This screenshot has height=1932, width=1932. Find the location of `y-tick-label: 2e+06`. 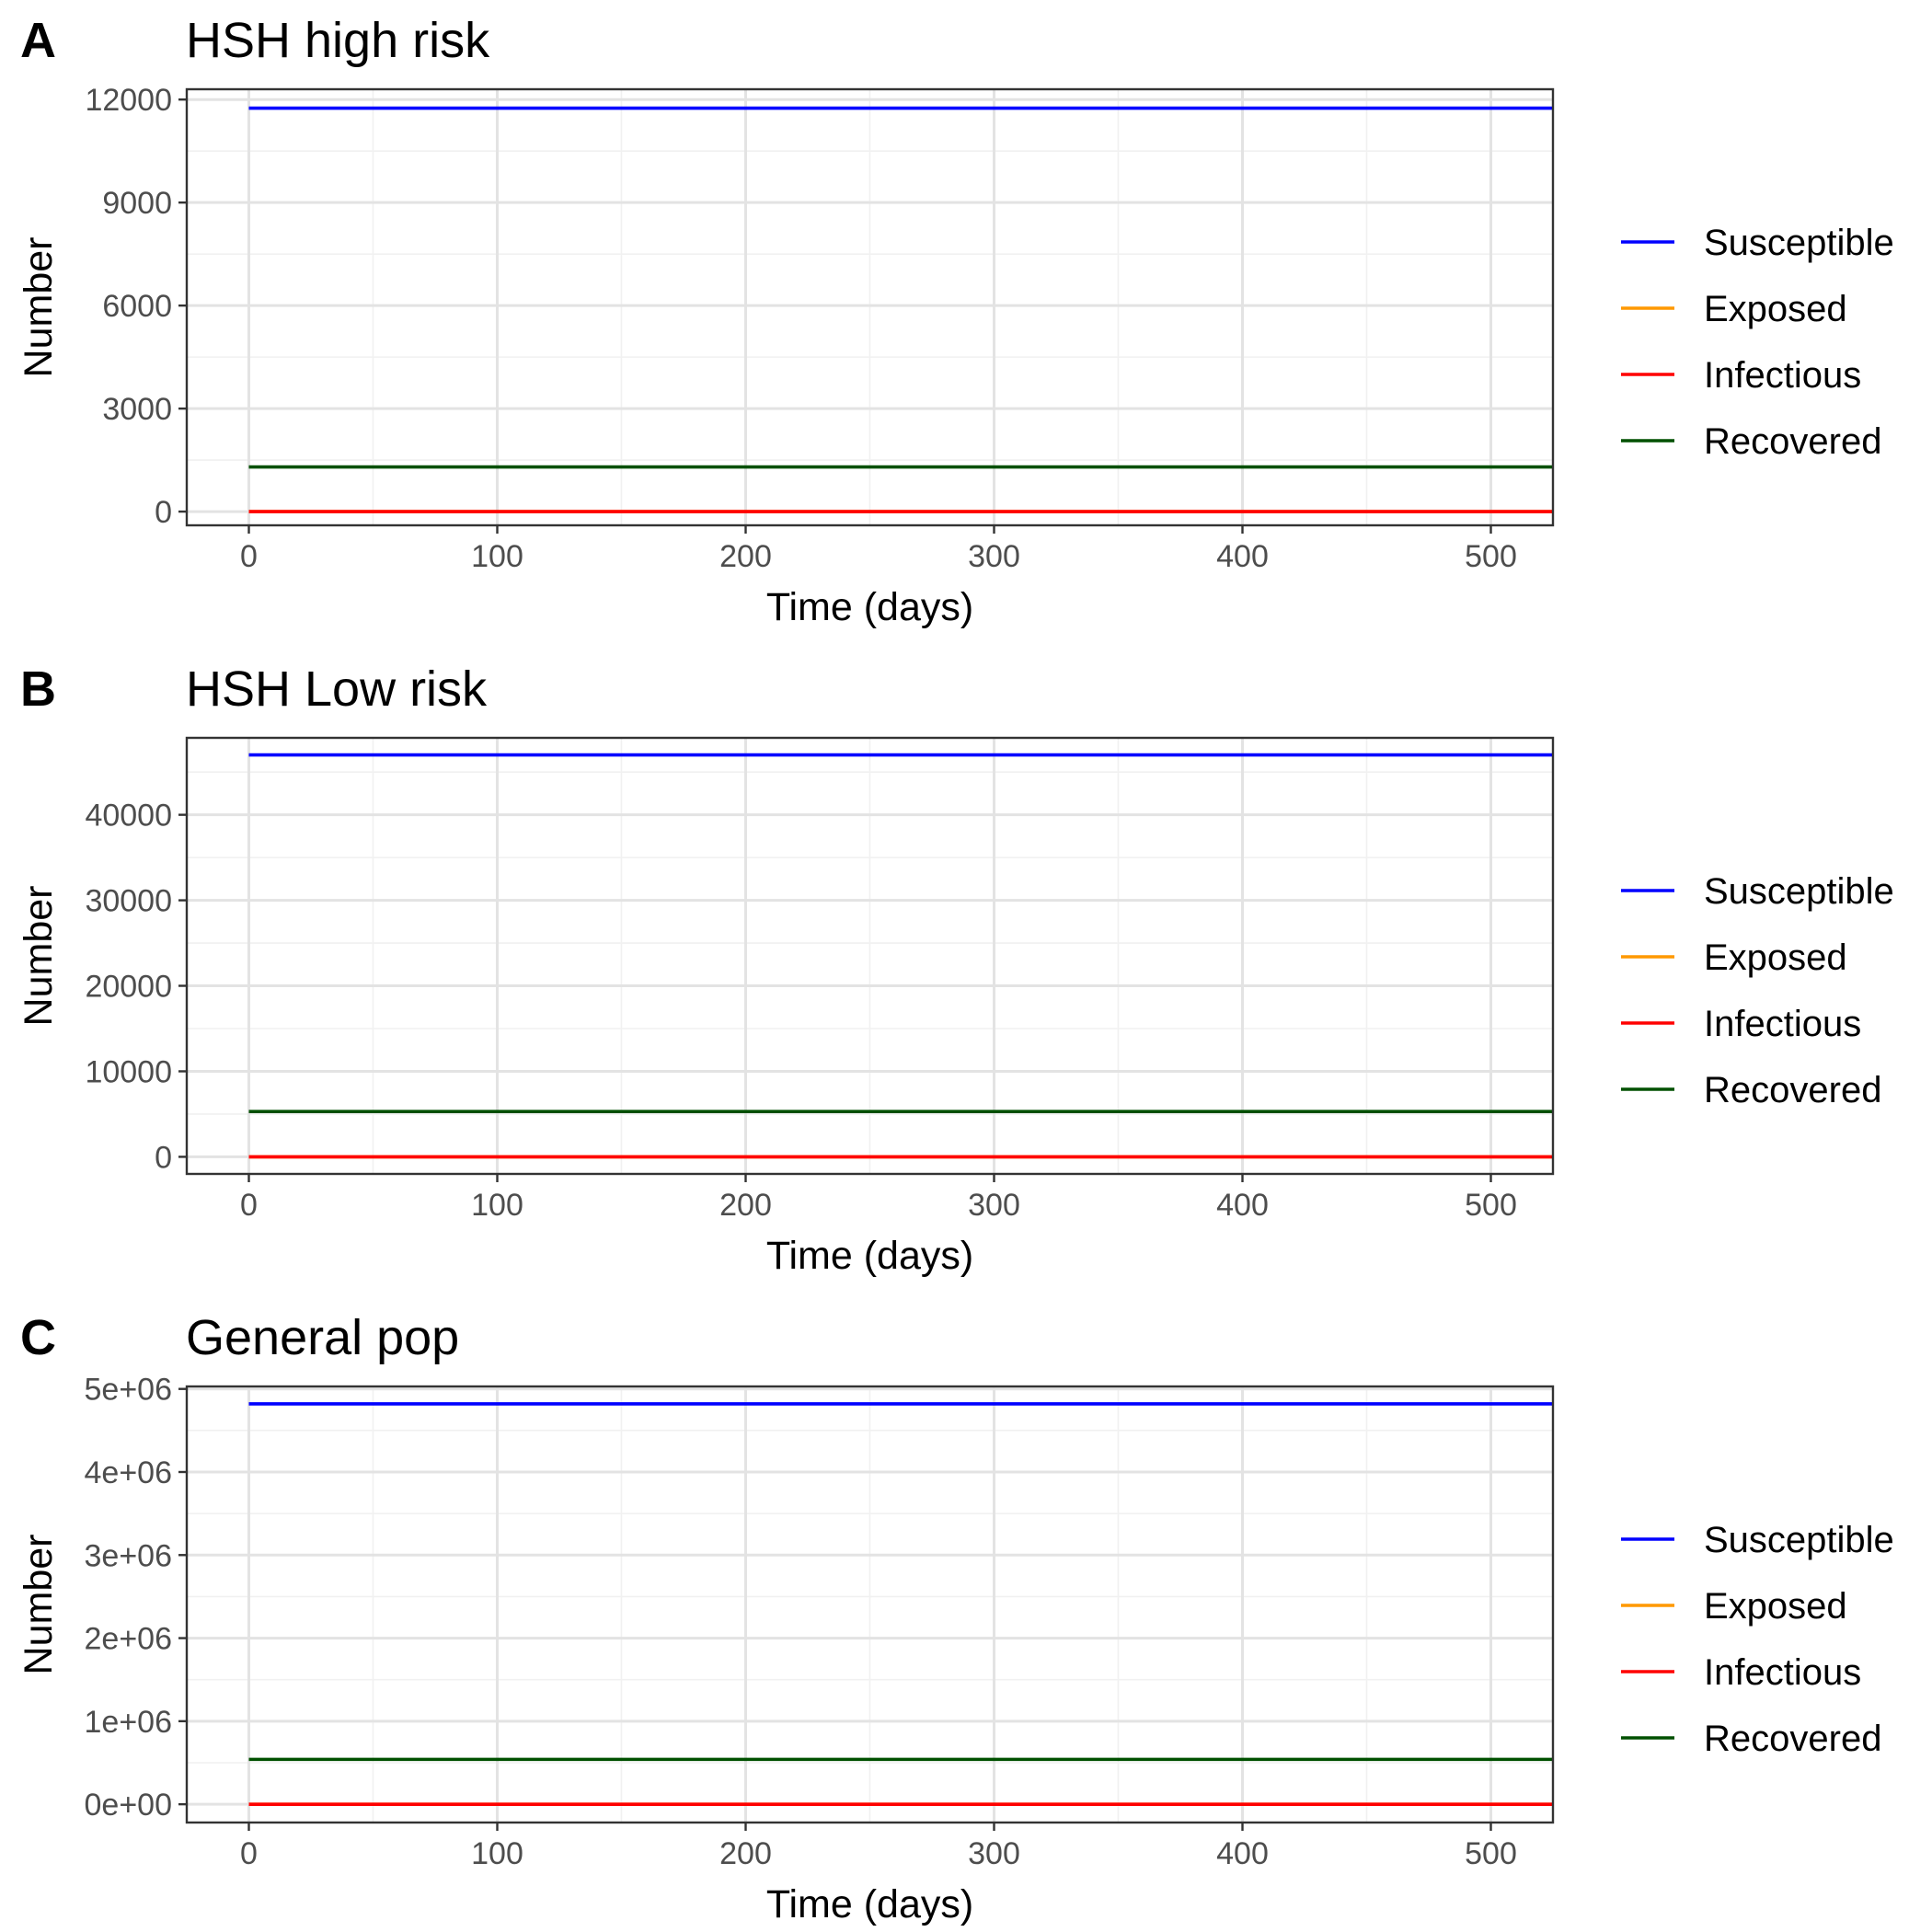

y-tick-label: 2e+06 is located at coordinates (129, 1639).